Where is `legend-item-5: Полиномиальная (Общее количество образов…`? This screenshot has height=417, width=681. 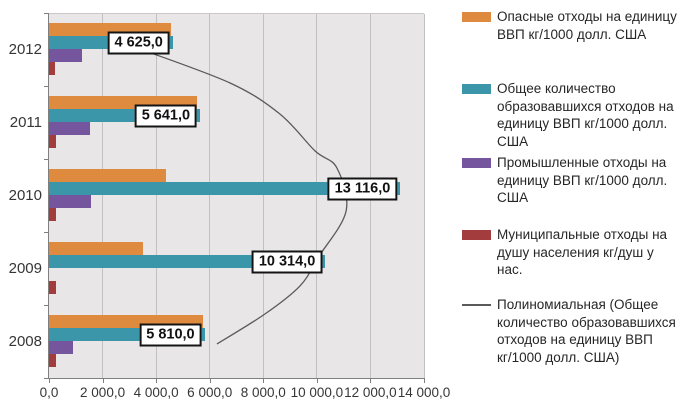 legend-item-5: Полиномиальная (Общее количество образов… is located at coordinates (570, 331).